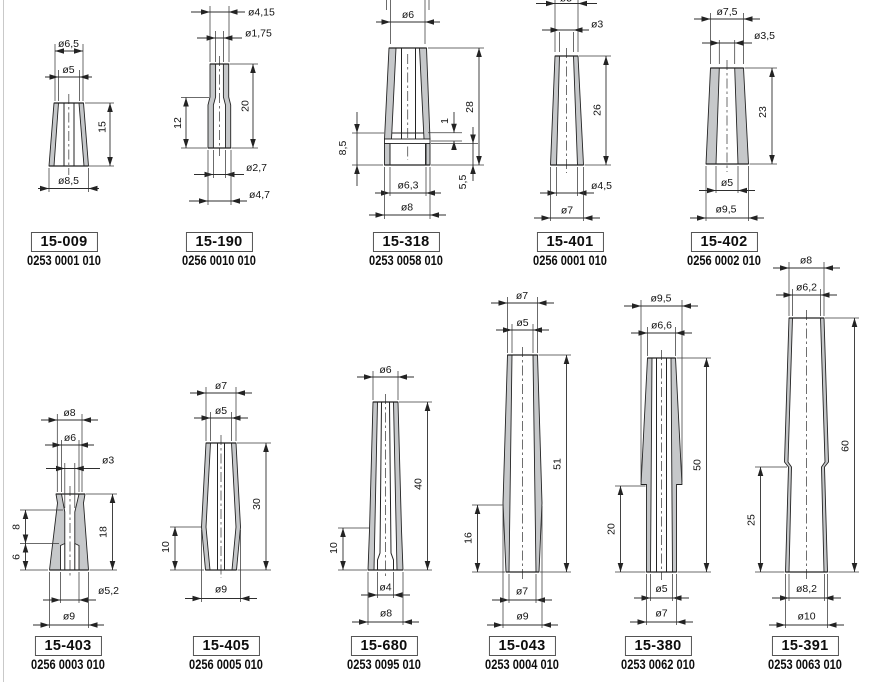 The width and height of the screenshot is (877, 682). I want to click on part-label-15-391: 15-391 0253 0063 010, so click(805, 654).